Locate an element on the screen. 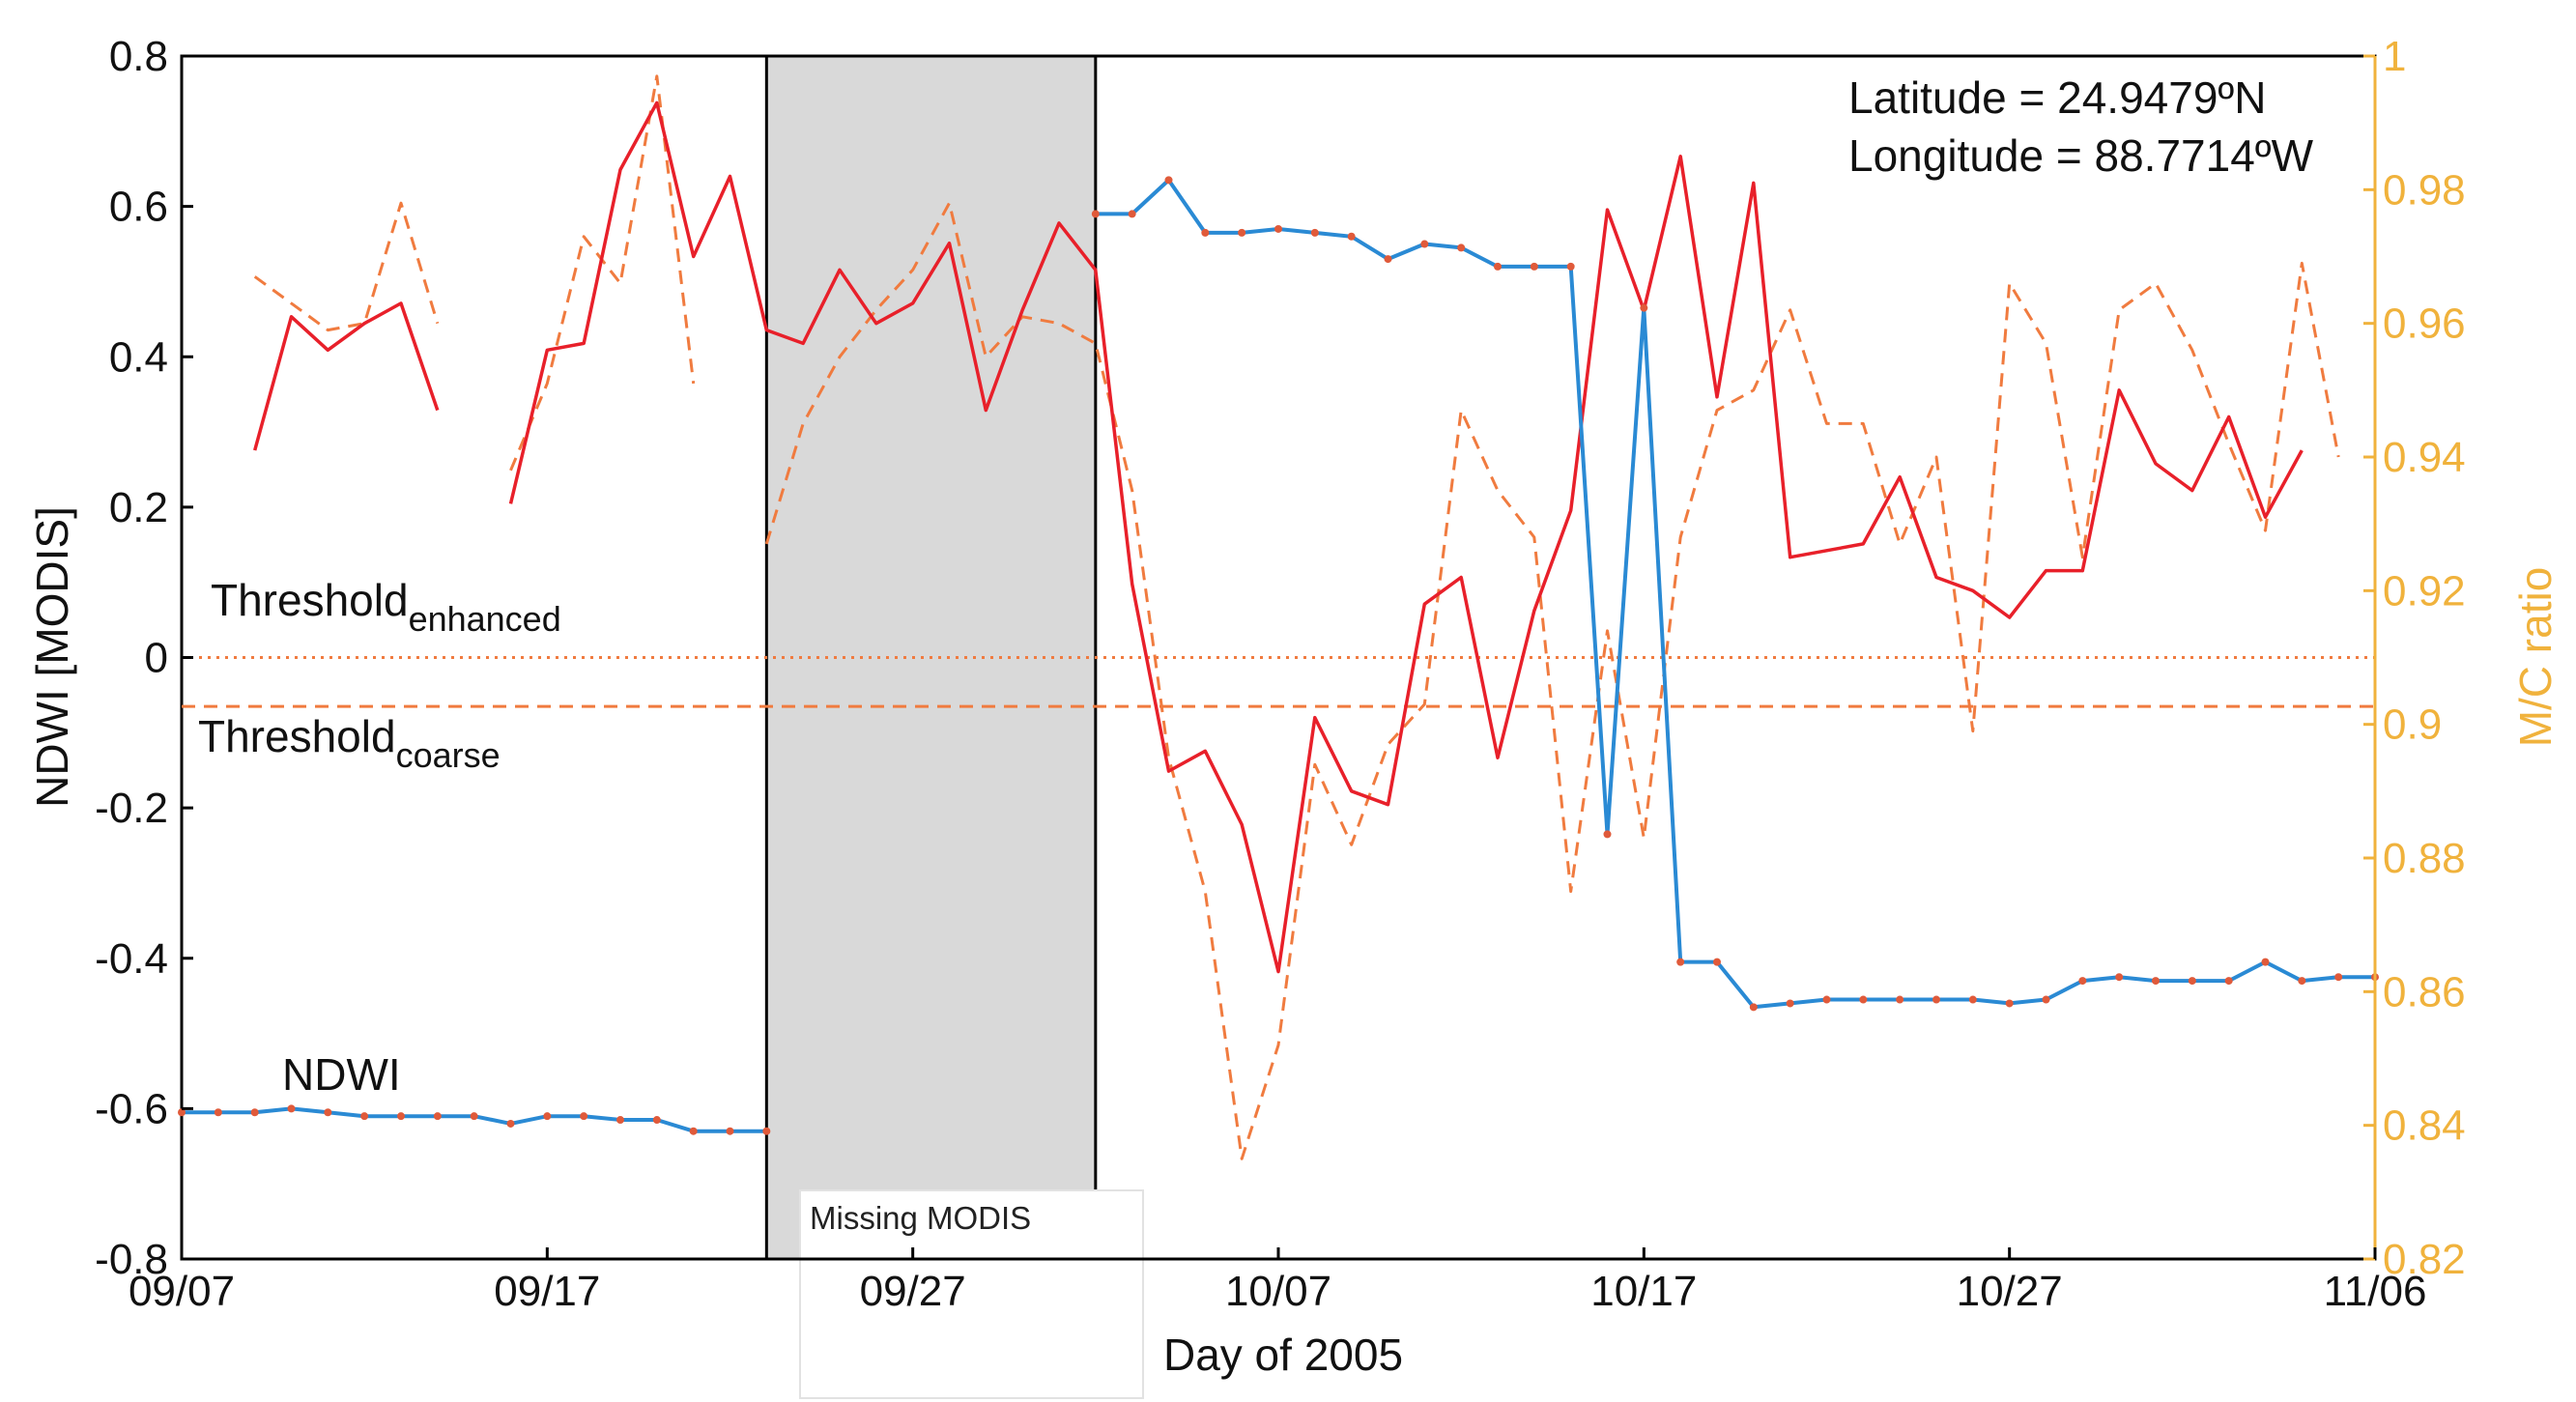 Image resolution: width=2576 pixels, height=1402 pixels. y-tick-label: 0.8 is located at coordinates (139, 56).